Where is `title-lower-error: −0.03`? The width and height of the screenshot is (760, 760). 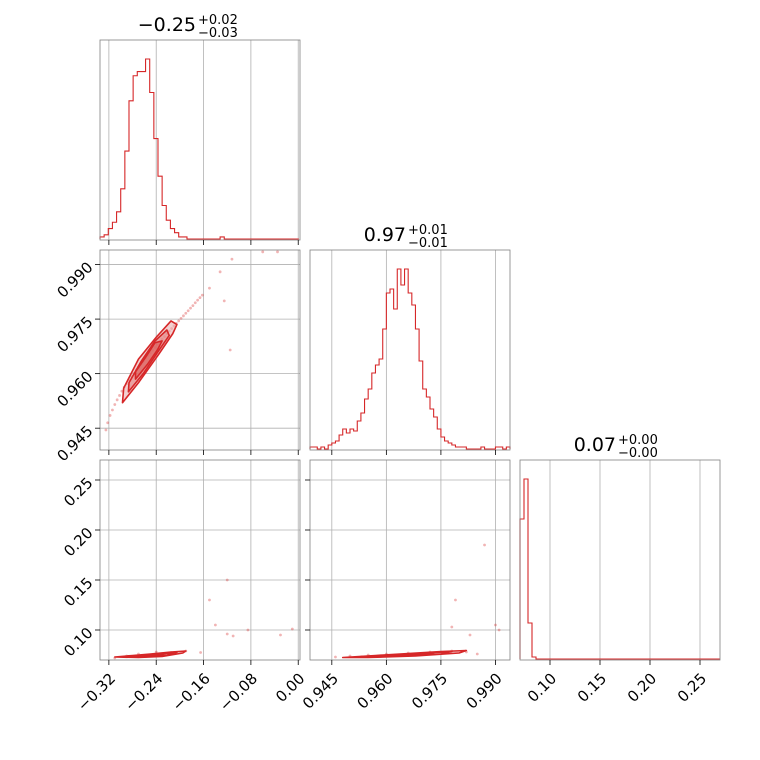 title-lower-error: −0.03 is located at coordinates (218, 33).